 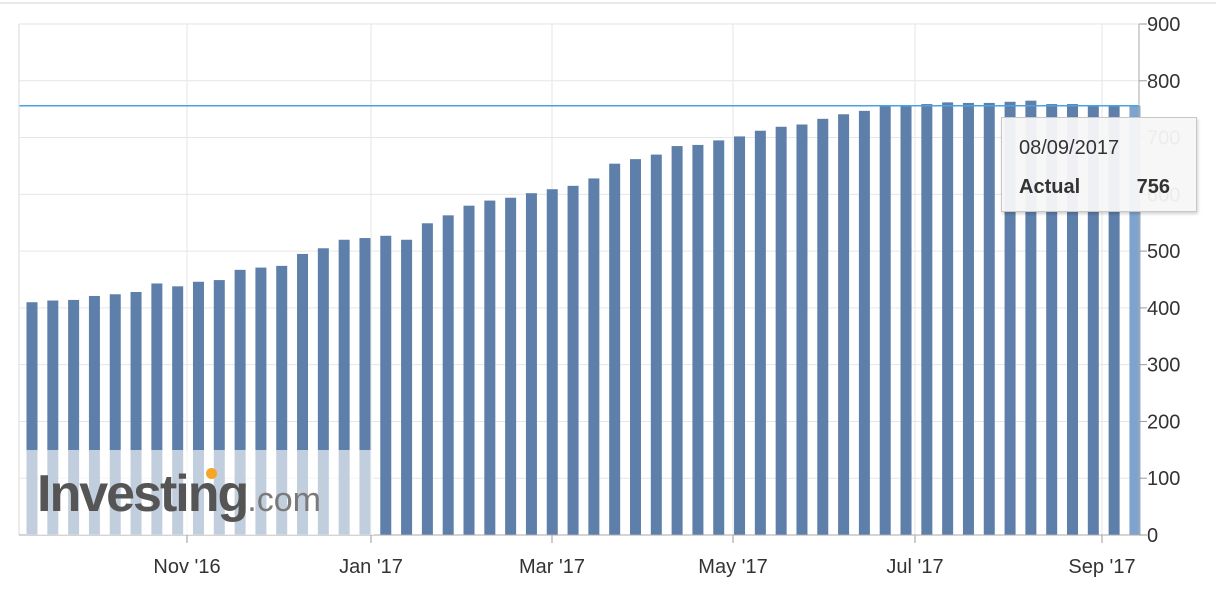 I want to click on y-tick-label: 500, so click(x=1163, y=252).